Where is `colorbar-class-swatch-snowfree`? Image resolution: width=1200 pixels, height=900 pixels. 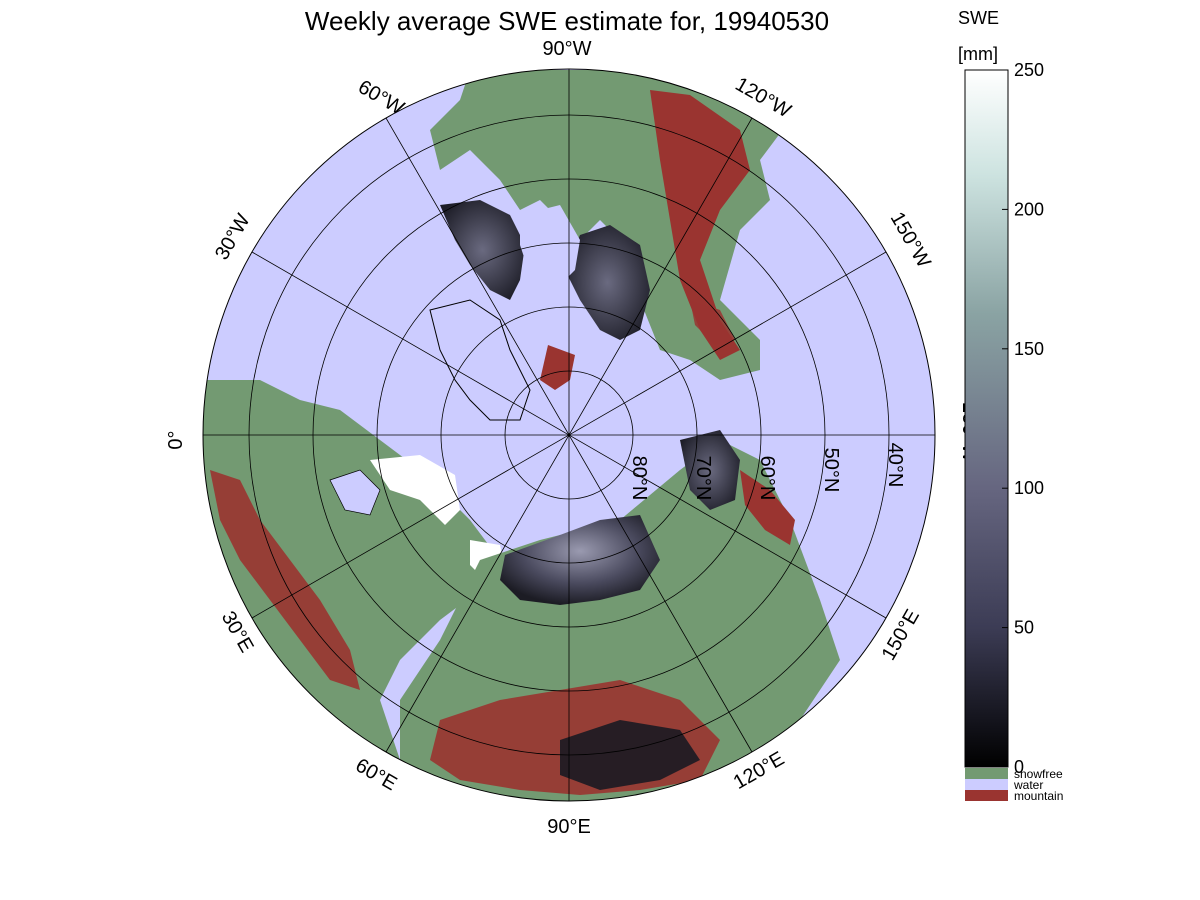 colorbar-class-swatch-snowfree is located at coordinates (986, 773).